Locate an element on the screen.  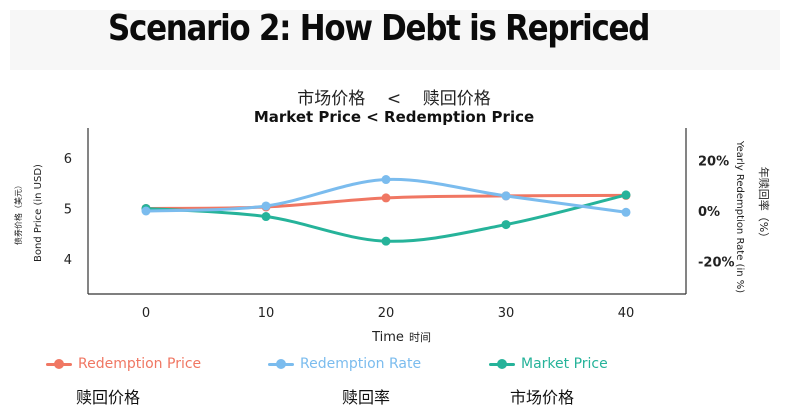
legend-swatch-redemption-price is located at coordinates (59, 364).